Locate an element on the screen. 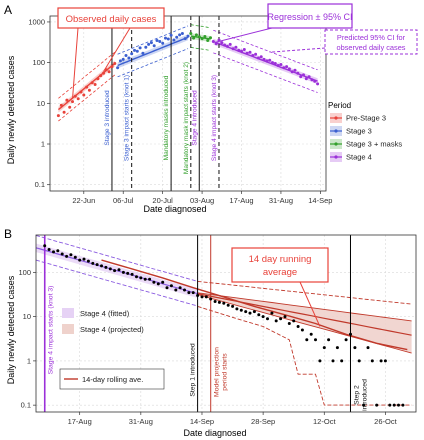 The width and height of the screenshot is (424, 440). event-label: Stage 3 impact starts (knot 1) is located at coordinates (127, 118).